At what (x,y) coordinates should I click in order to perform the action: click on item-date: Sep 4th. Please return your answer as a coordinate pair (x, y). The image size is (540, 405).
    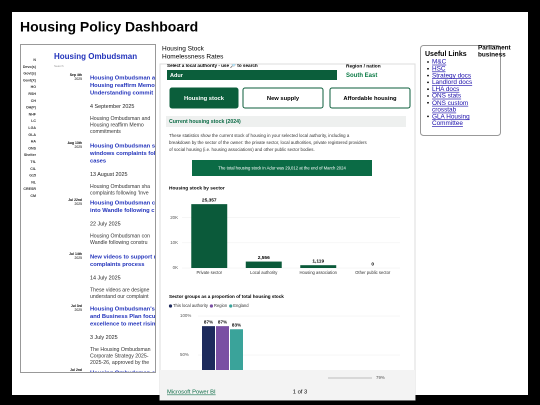
    Looking at the image, I should click on (76, 75).